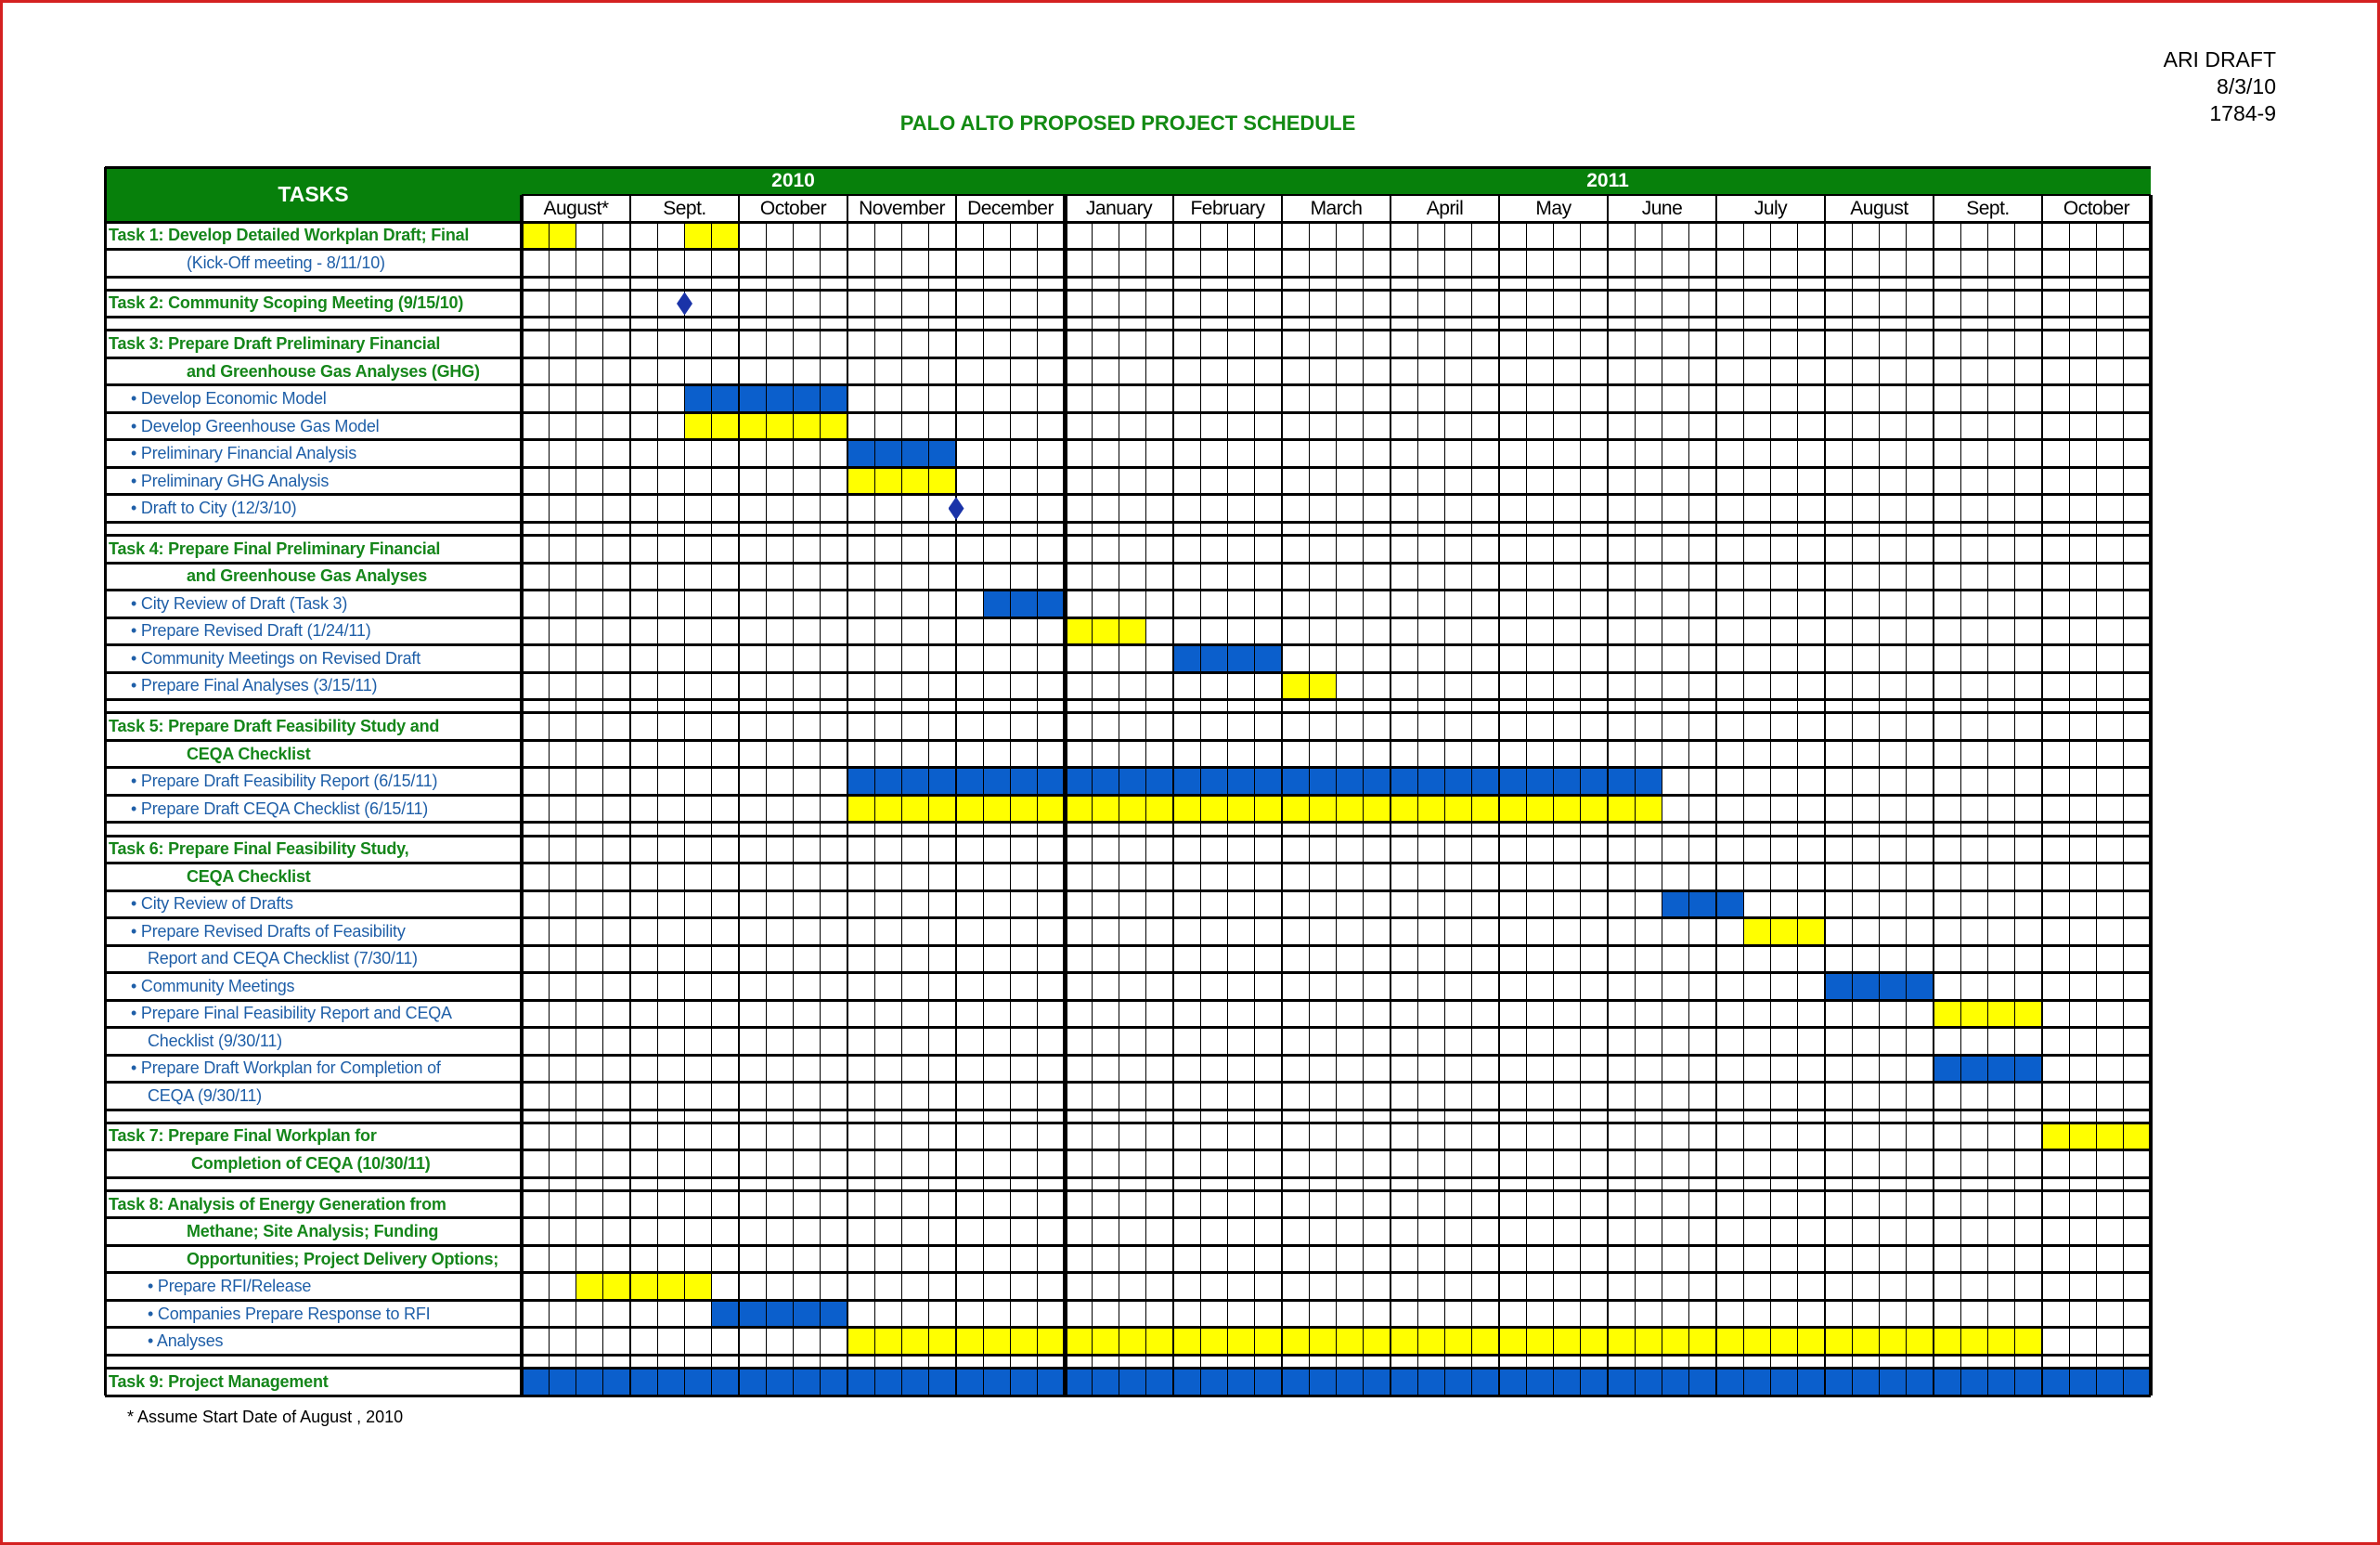 This screenshot has width=2380, height=1545. I want to click on subtask-label: • Draft to City (12/3/10), so click(214, 509).